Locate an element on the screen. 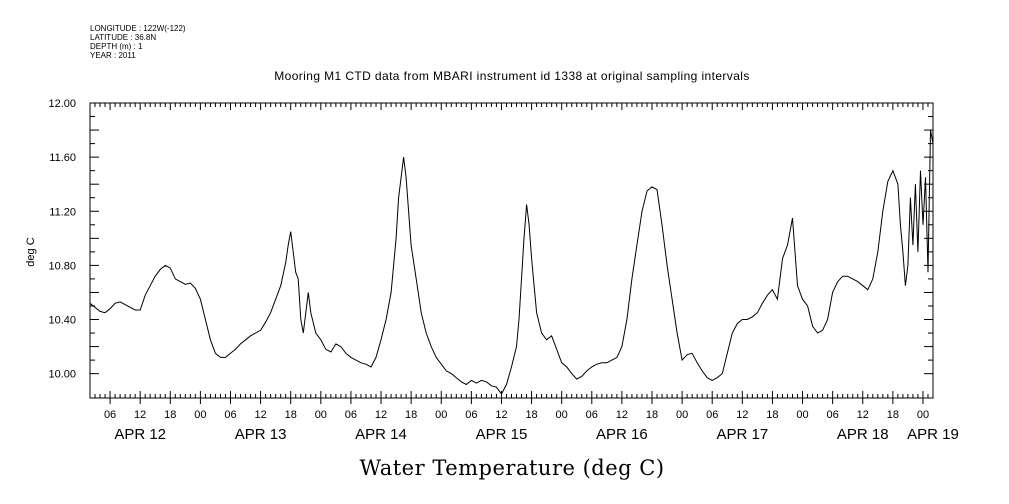  day-label: APR 12 is located at coordinates (140, 434).